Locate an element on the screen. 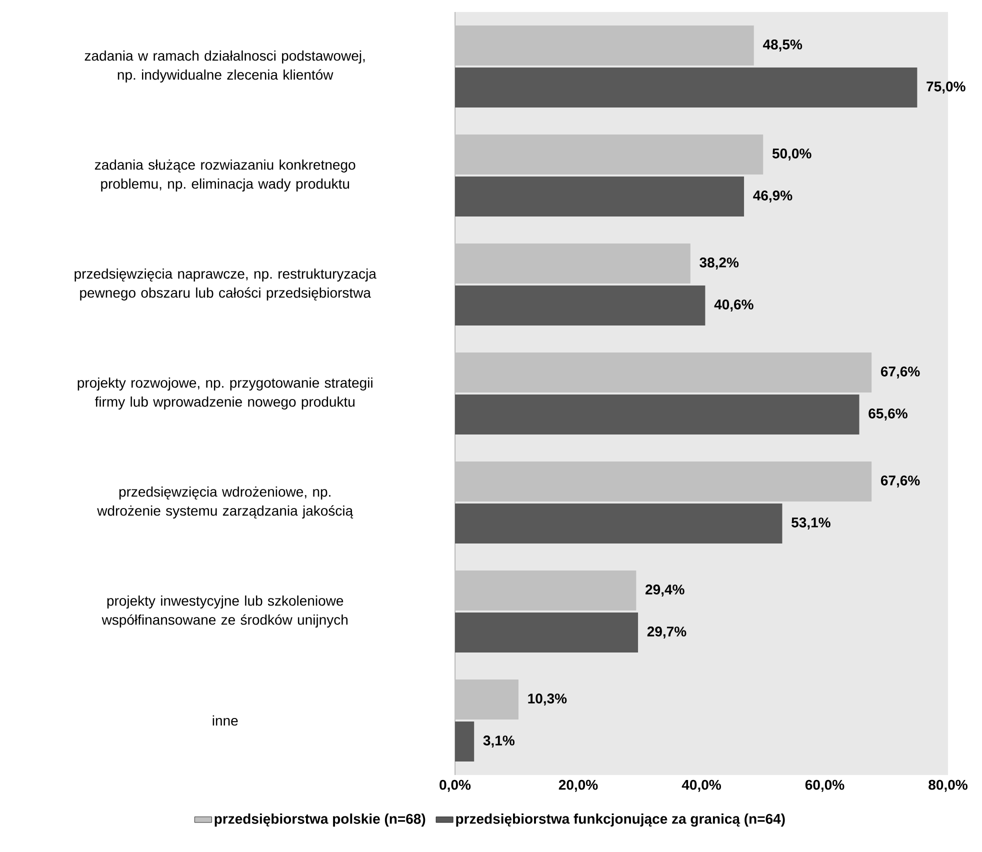 This screenshot has height=852, width=982. data-label: 53,1% is located at coordinates (811, 524).